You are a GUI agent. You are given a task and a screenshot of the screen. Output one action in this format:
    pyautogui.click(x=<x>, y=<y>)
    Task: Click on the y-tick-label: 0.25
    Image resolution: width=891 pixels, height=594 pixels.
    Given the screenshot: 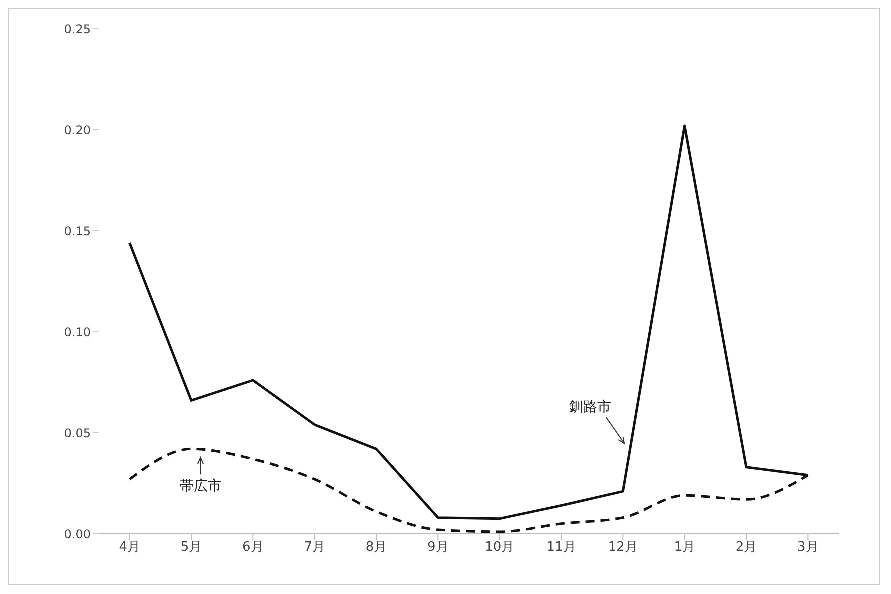 What is the action you would take?
    pyautogui.click(x=77, y=29)
    